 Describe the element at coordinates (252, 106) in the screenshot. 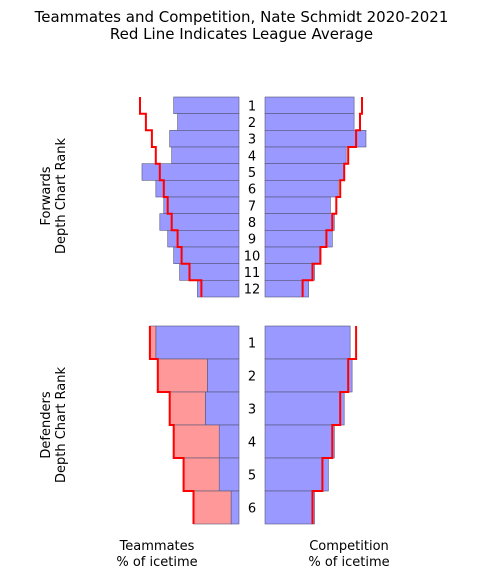

I see `forwards-rank-label-1: 1` at that location.